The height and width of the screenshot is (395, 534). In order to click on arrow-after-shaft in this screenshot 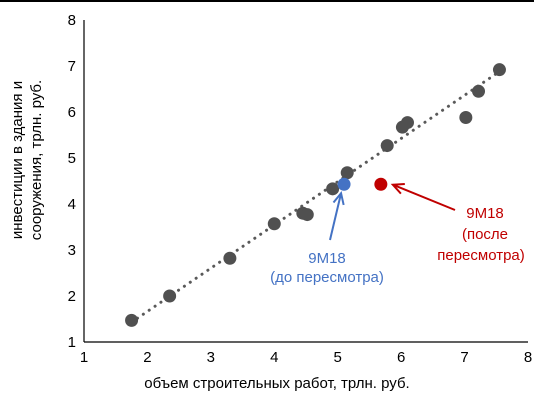, I will do `click(424, 197)`.